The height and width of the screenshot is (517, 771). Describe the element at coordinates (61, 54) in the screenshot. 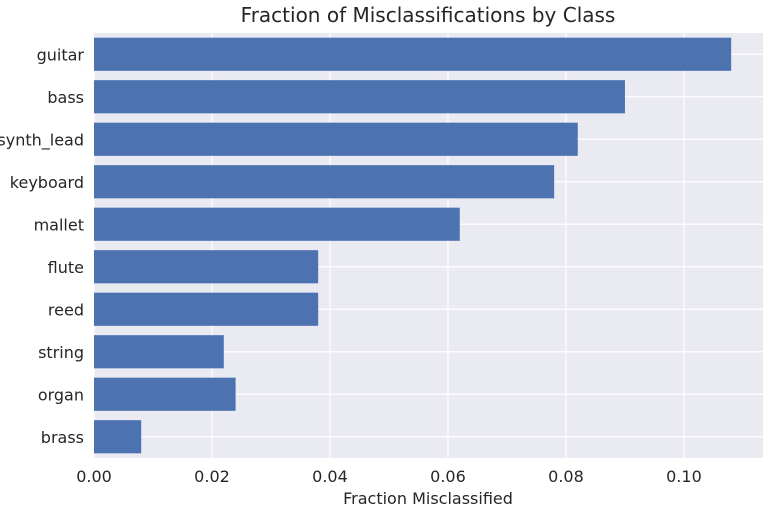

I see `y-tick-label: guitar` at that location.